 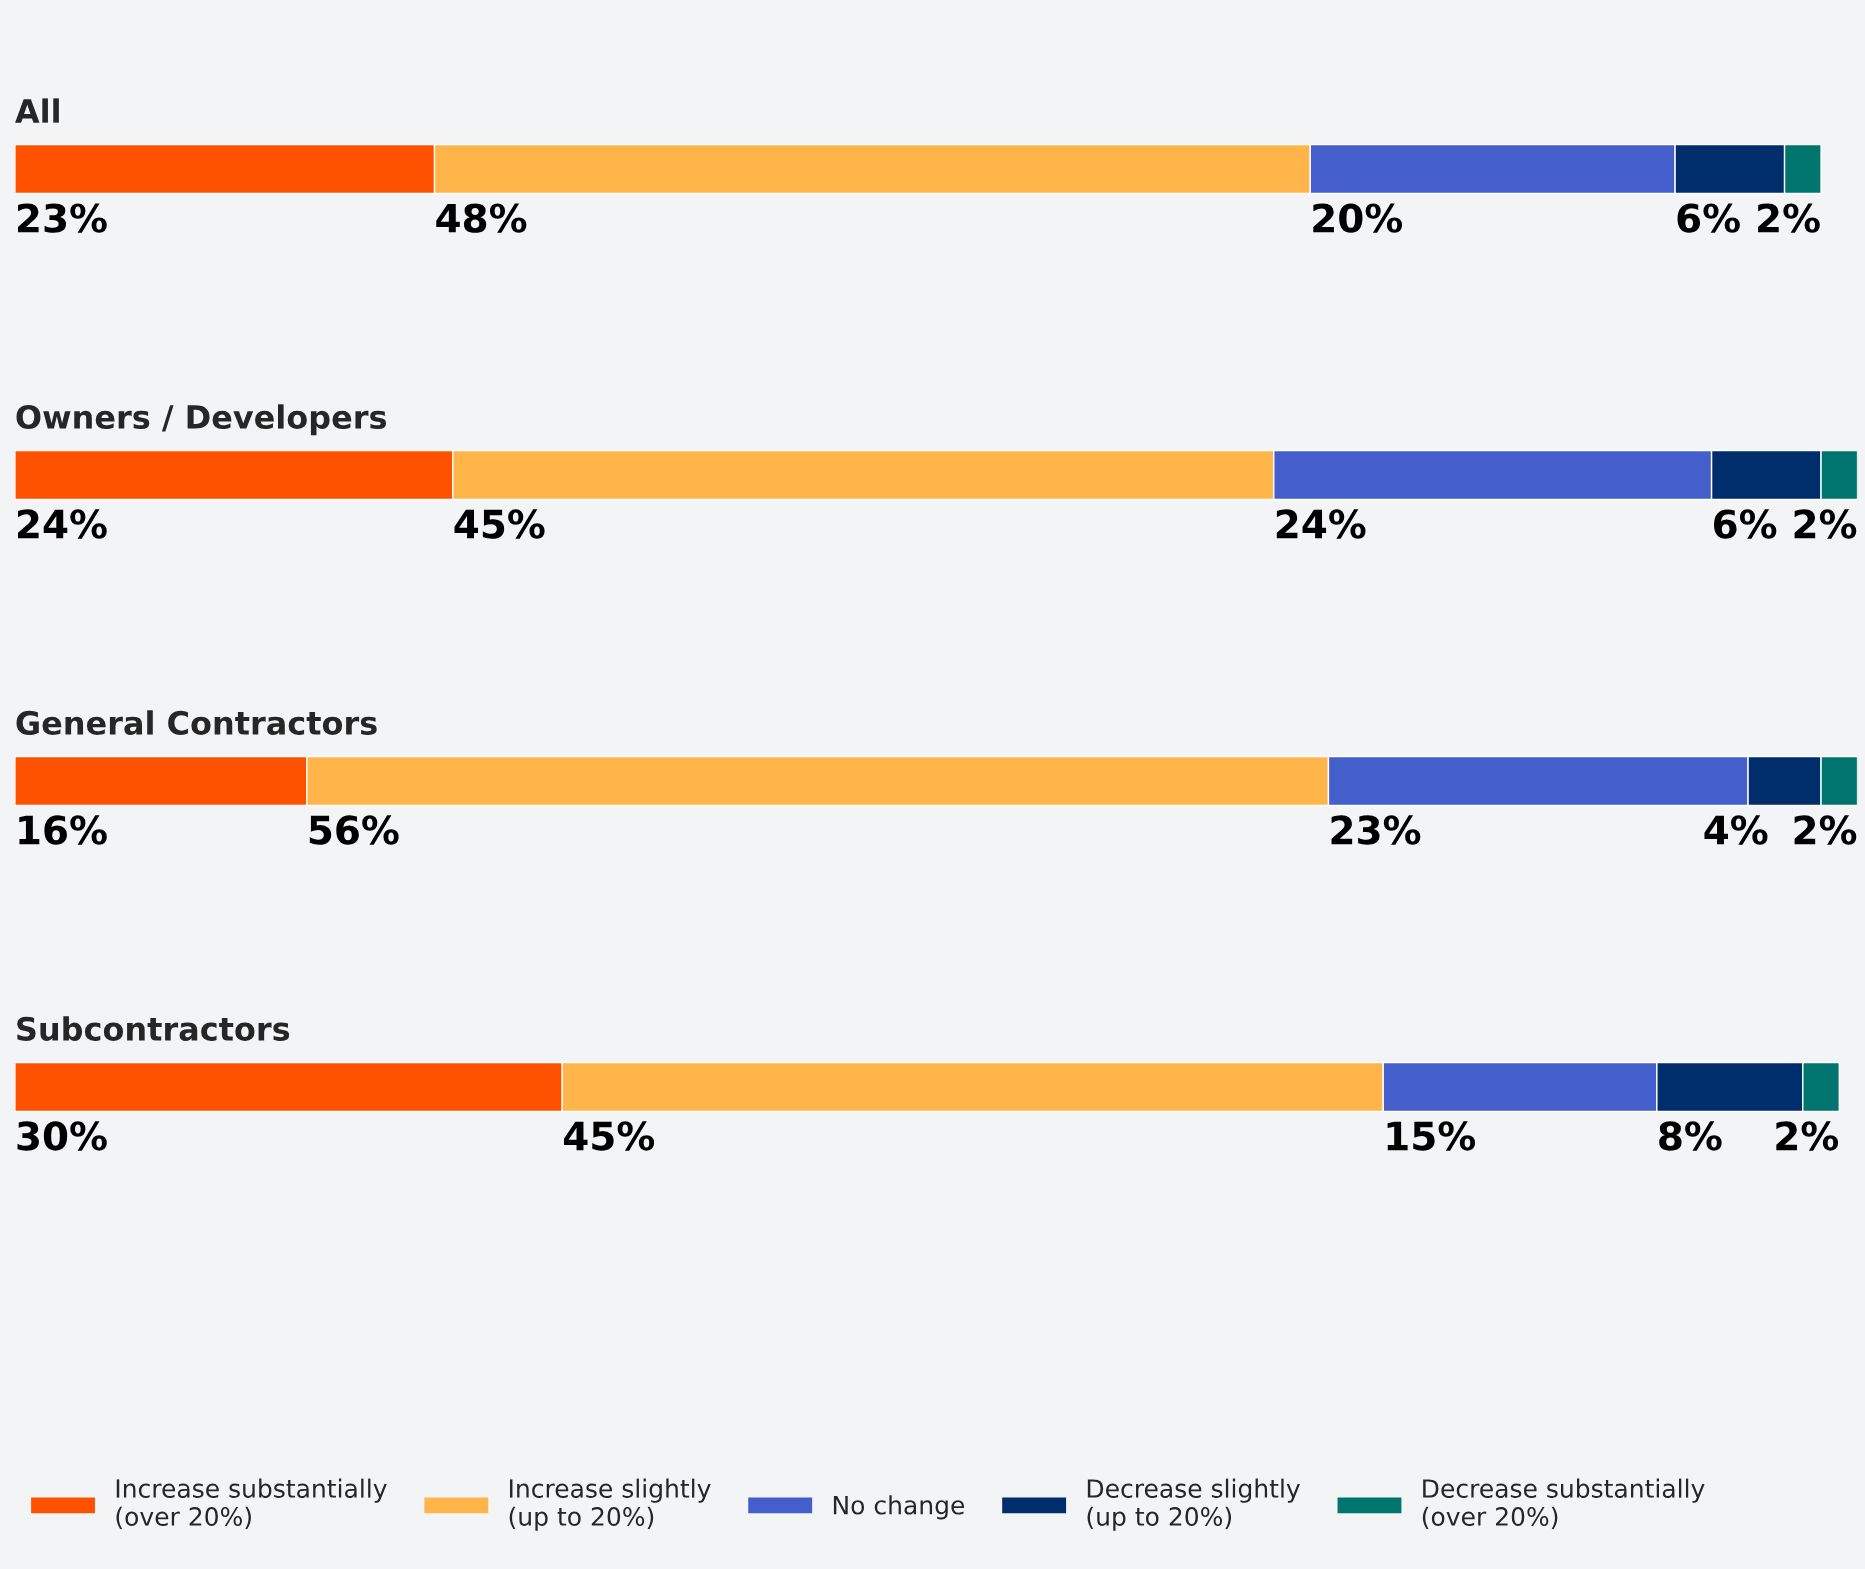 What do you see at coordinates (1431, 1136) in the screenshot?
I see `data-label: 15%` at bounding box center [1431, 1136].